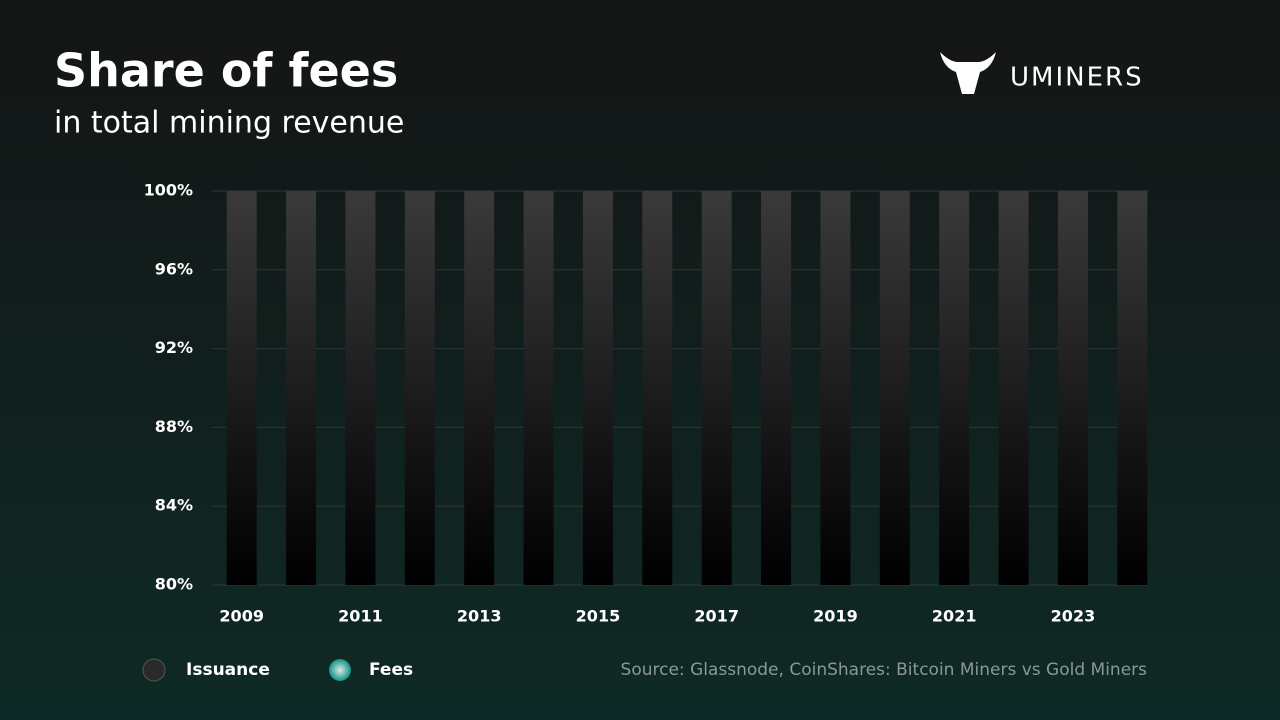  I want to click on x-tick-label: 2015, so click(598, 616).